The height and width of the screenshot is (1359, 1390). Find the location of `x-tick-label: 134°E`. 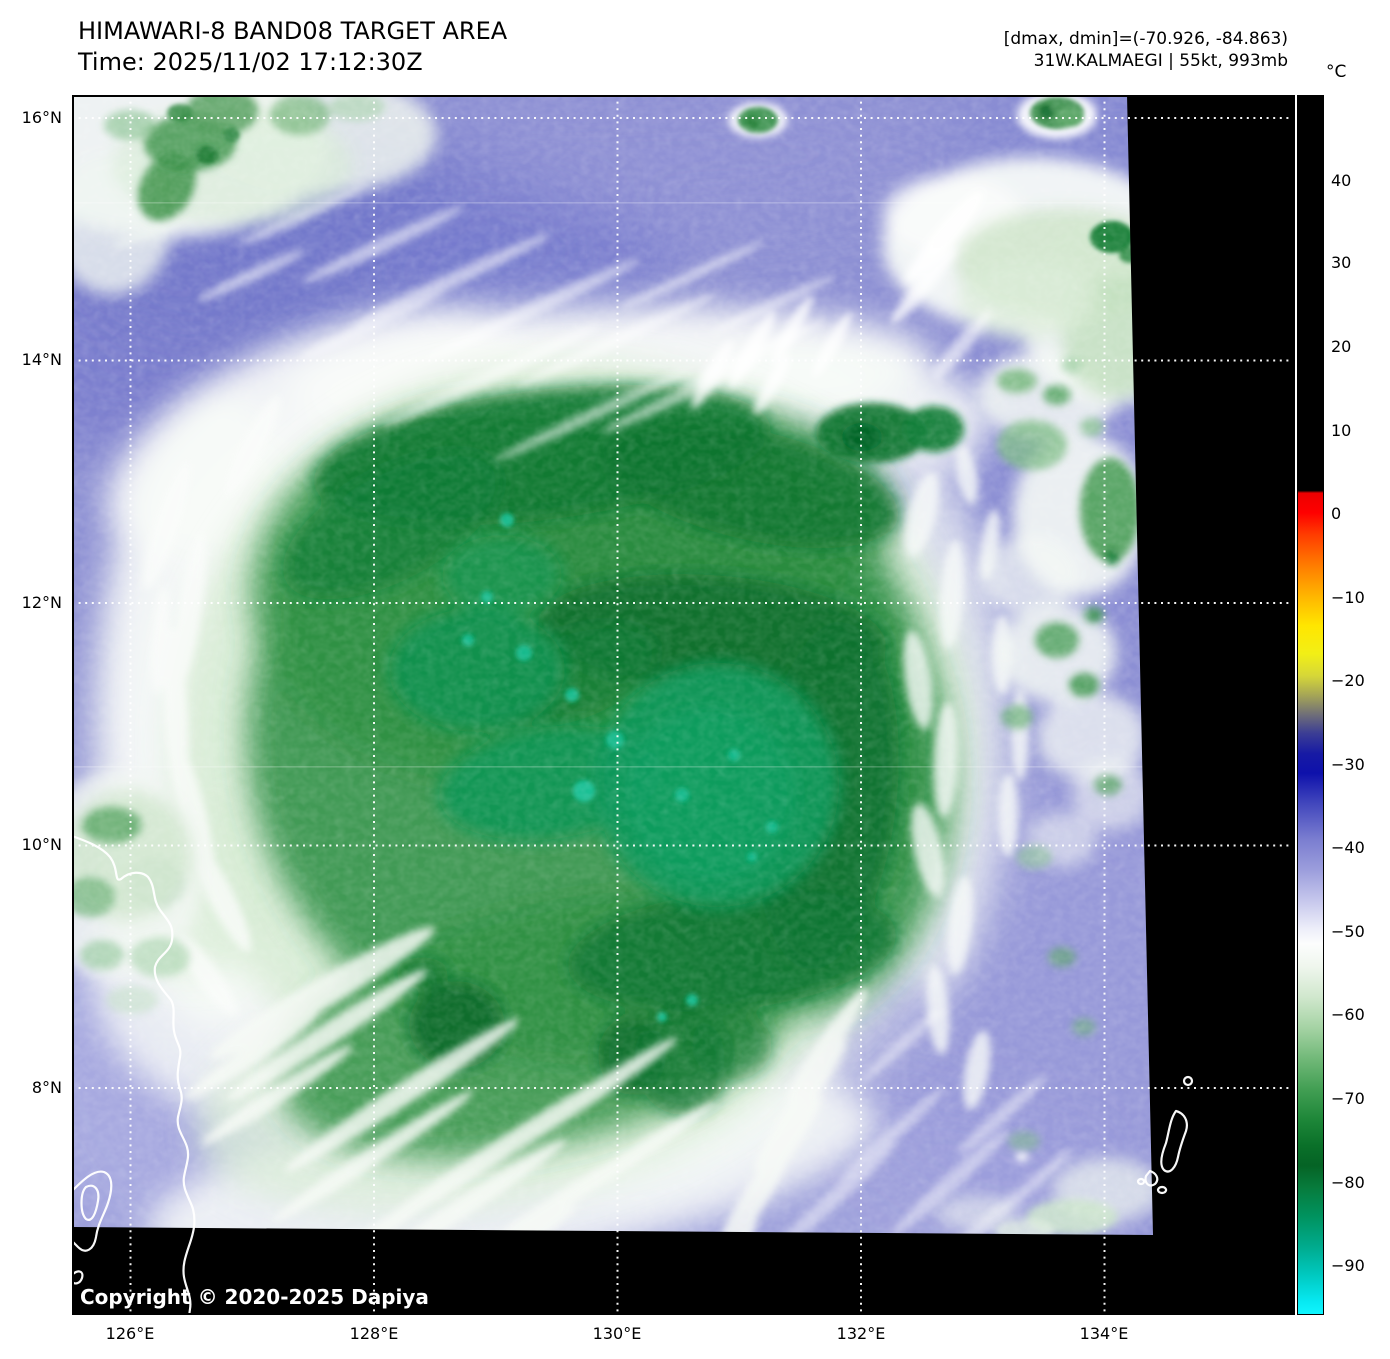

x-tick-label: 134°E is located at coordinates (1104, 1333).